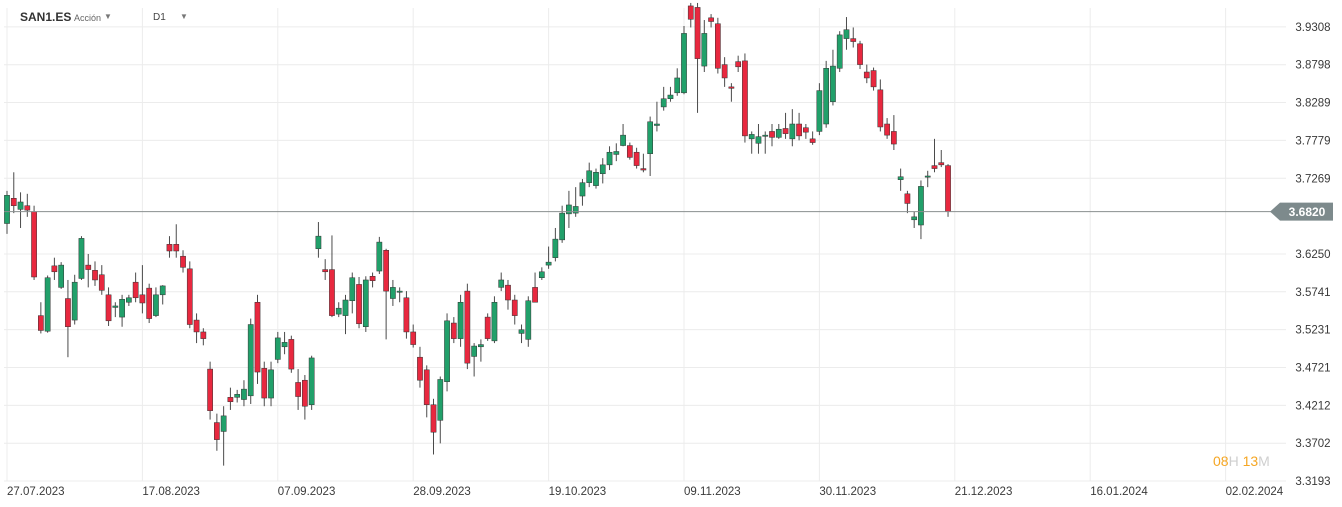  Describe the element at coordinates (159, 17) in the screenshot. I see `timeframe-selector: D1` at that location.